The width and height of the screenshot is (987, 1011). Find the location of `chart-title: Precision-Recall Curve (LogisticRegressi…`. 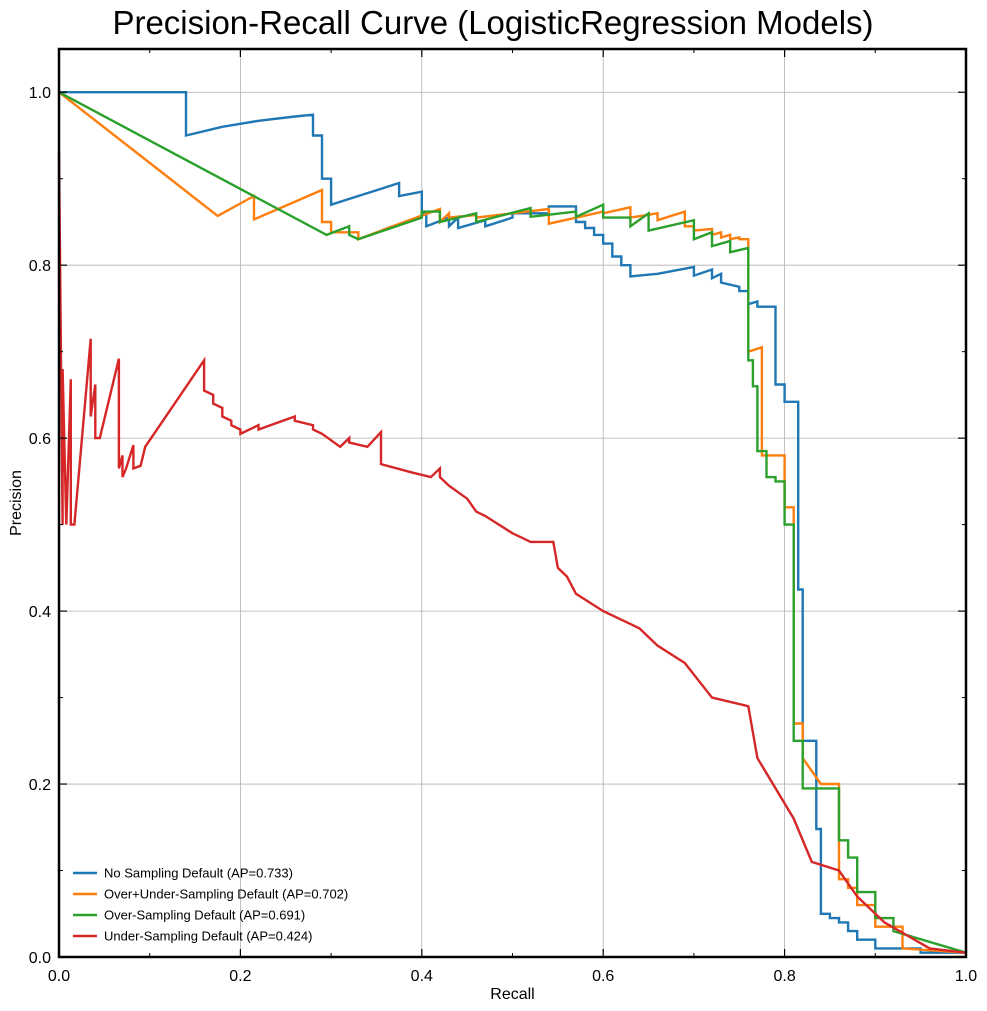

chart-title: Precision-Recall Curve (LogisticRegressi… is located at coordinates (492, 22).